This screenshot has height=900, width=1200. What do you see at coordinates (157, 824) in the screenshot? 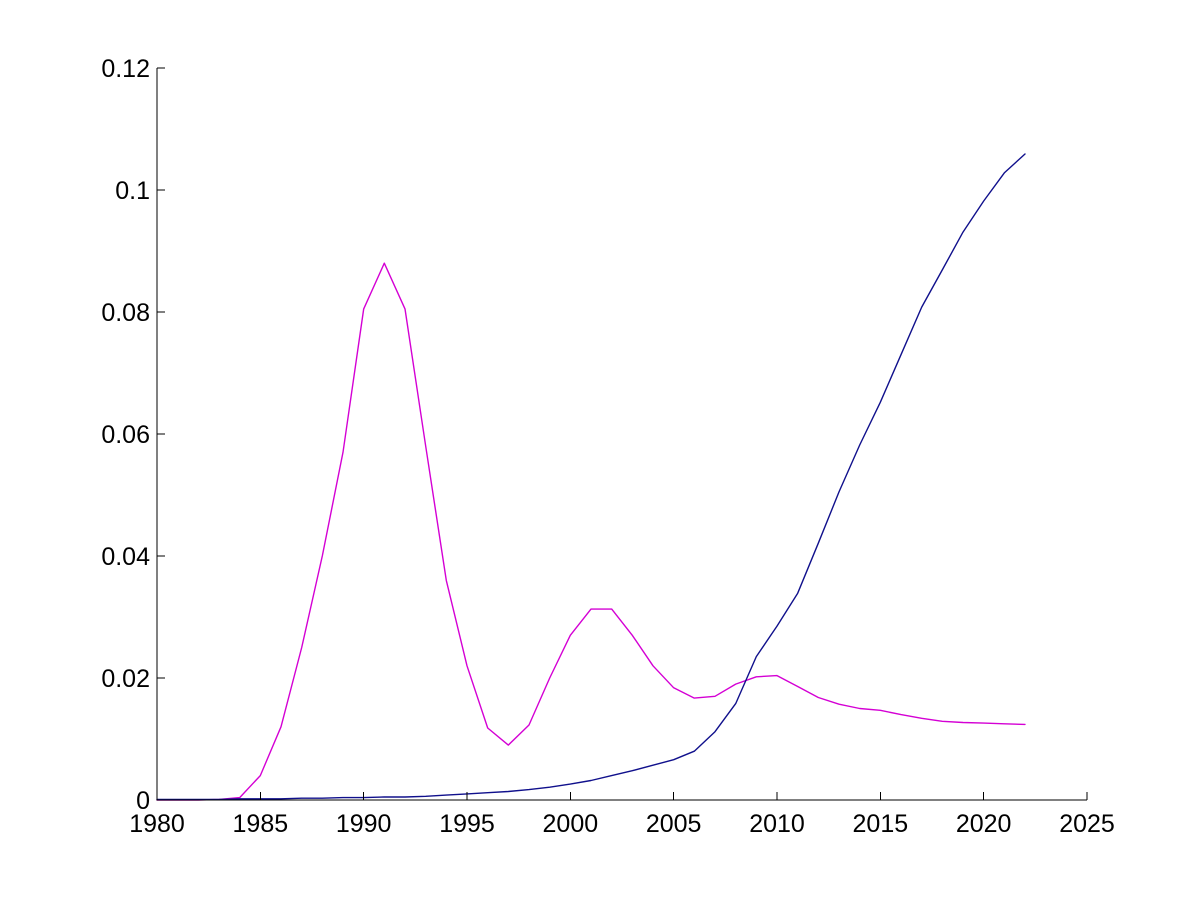
I see `x-tick-label: 1980` at bounding box center [157, 824].